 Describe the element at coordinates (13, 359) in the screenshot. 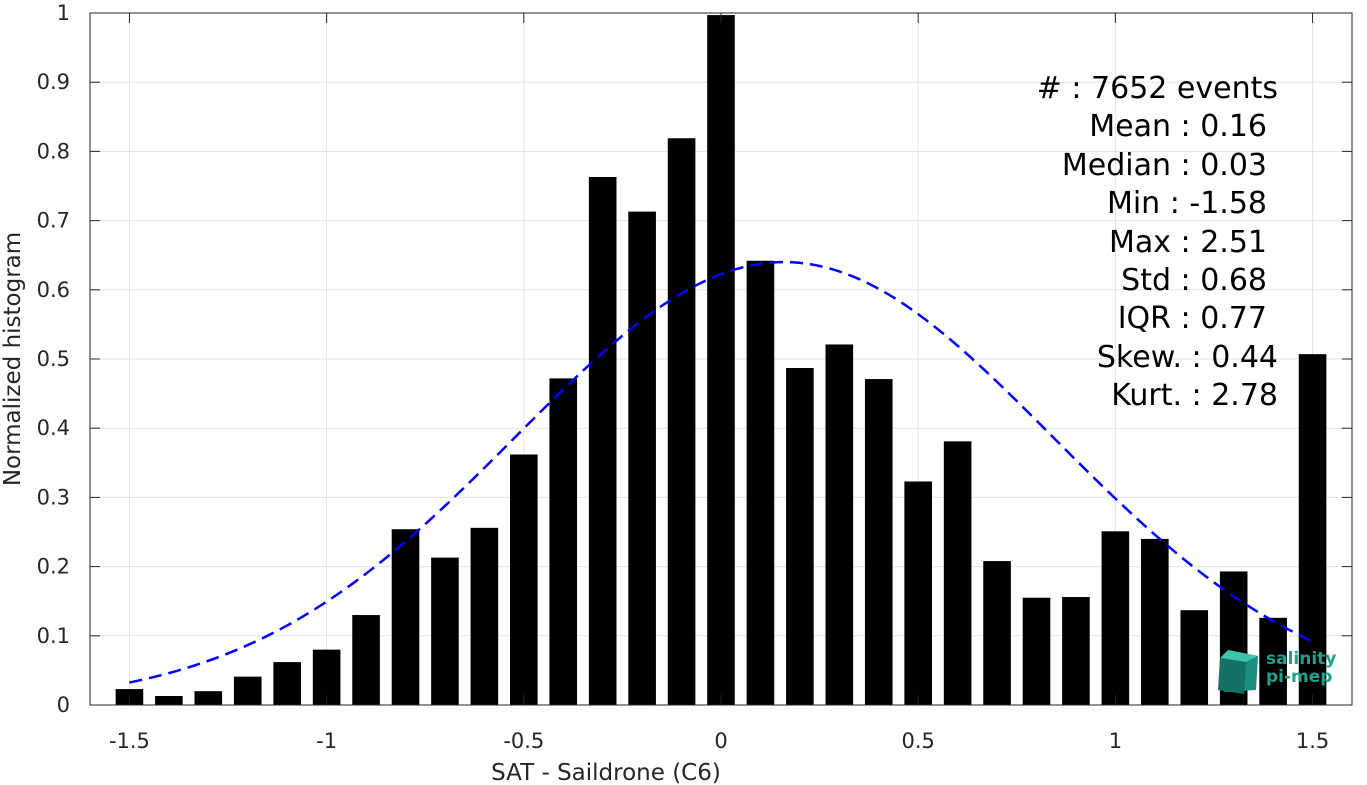

I see `y-axis-title: Normalized histogram` at that location.